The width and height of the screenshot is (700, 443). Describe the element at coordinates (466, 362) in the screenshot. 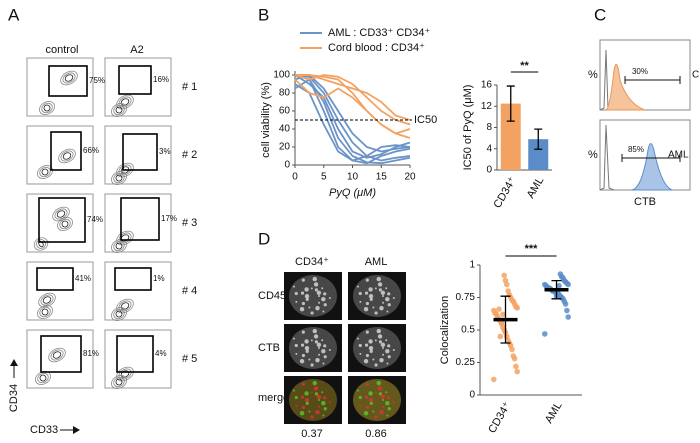

I see `y-tick-label: 0.25` at that location.